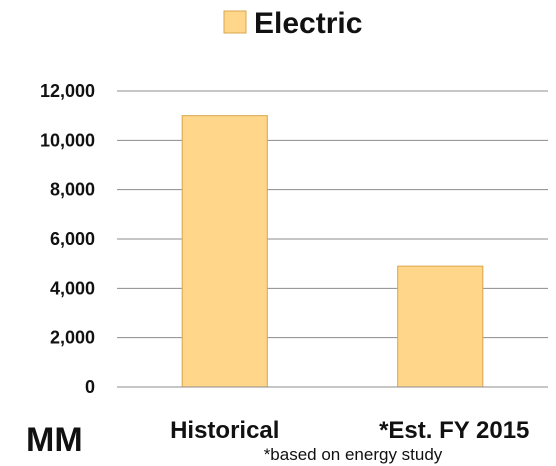  I want to click on x-category-label: Historical, so click(224, 430).